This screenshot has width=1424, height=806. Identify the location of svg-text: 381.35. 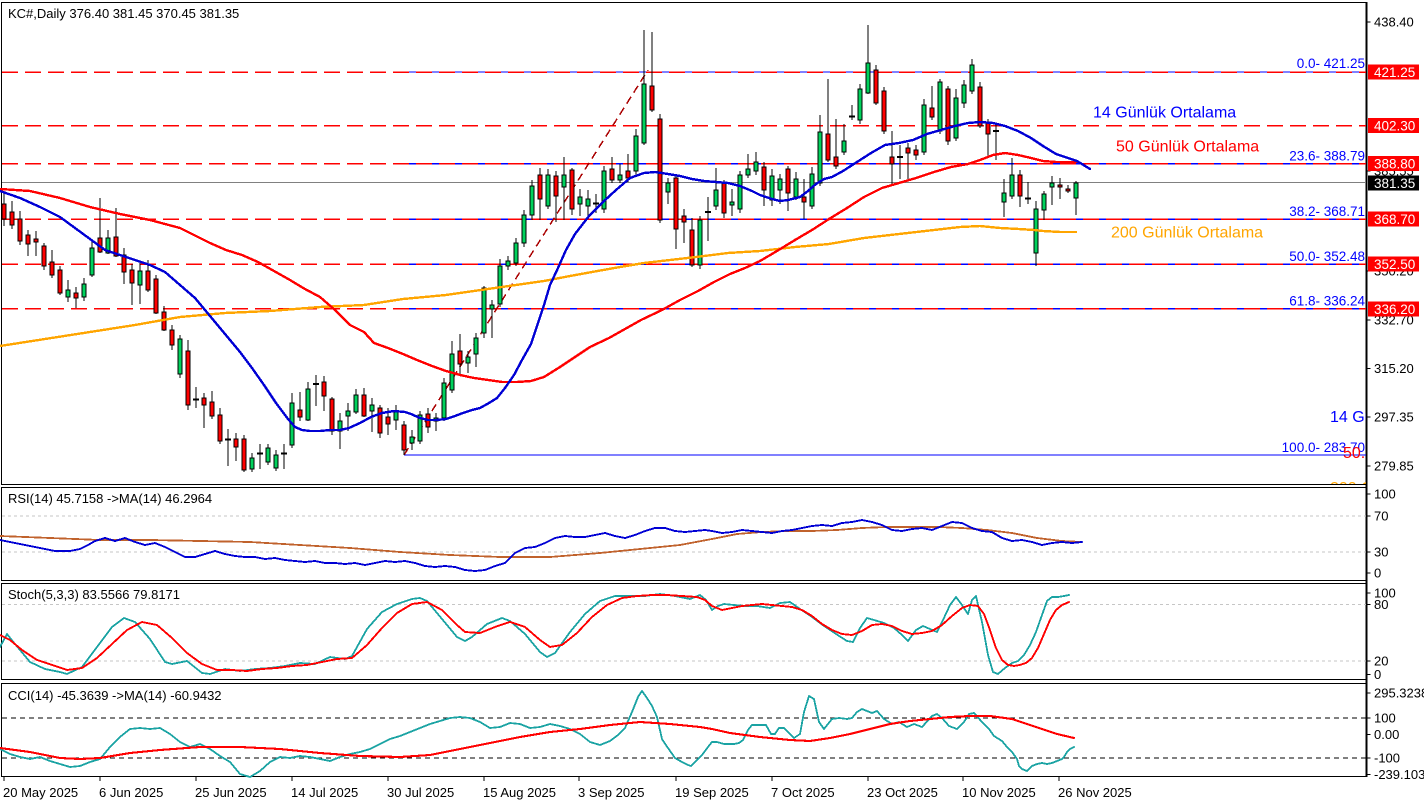
(1394, 183).